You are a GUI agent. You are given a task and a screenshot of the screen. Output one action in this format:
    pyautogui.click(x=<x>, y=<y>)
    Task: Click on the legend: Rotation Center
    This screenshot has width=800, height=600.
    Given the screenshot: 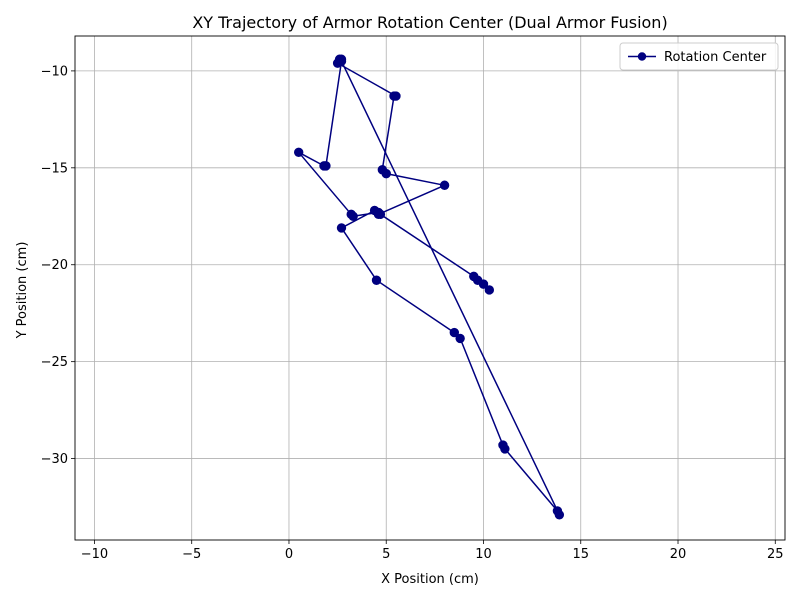 What is the action you would take?
    pyautogui.click(x=699, y=56)
    